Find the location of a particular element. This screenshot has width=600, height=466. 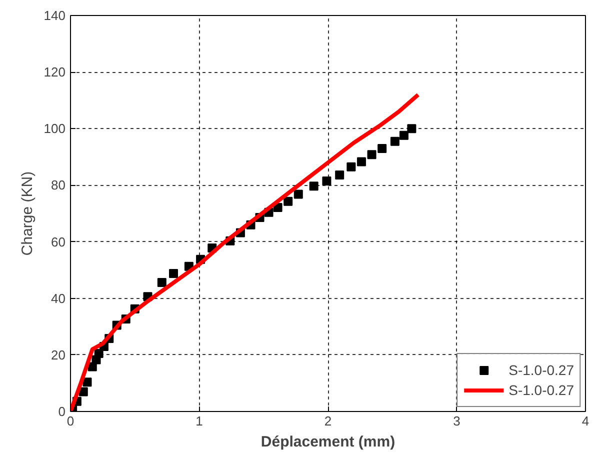

x-tick-label: 3 is located at coordinates (456, 421).